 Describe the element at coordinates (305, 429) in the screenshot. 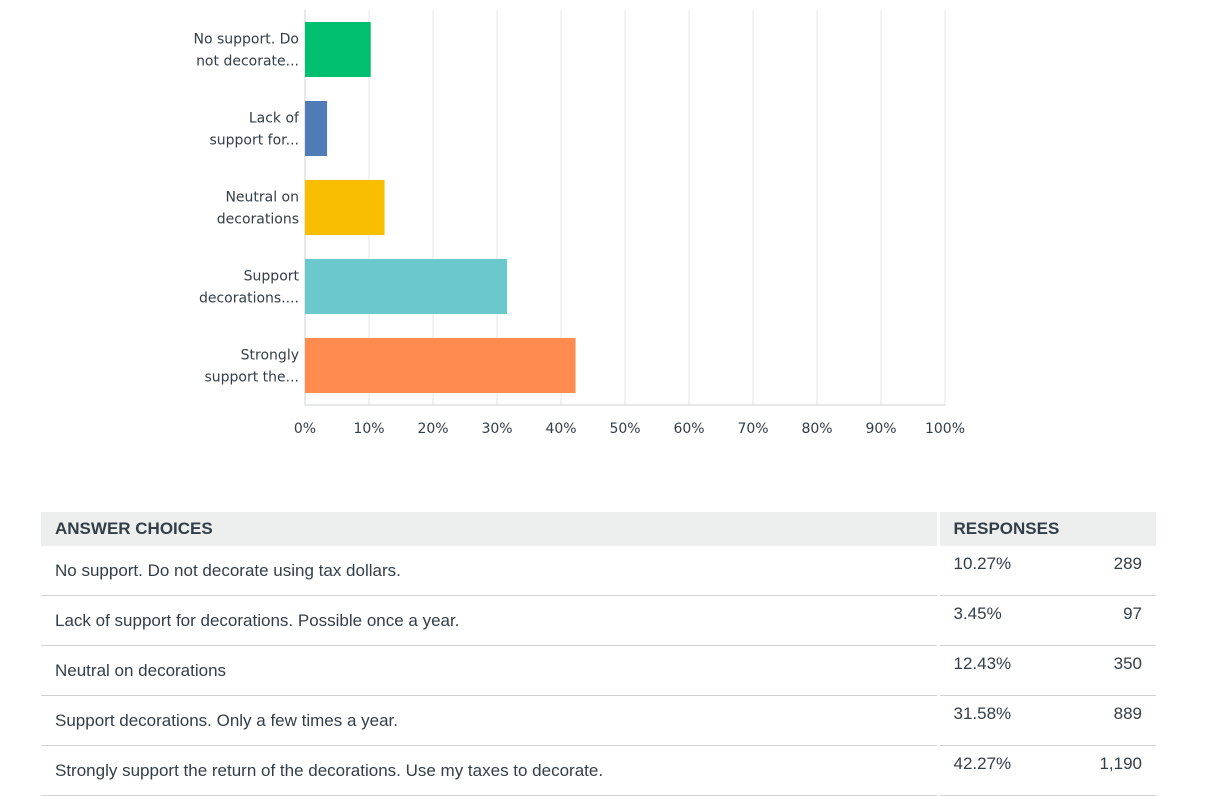

I see `x-tick-label: 0%` at that location.